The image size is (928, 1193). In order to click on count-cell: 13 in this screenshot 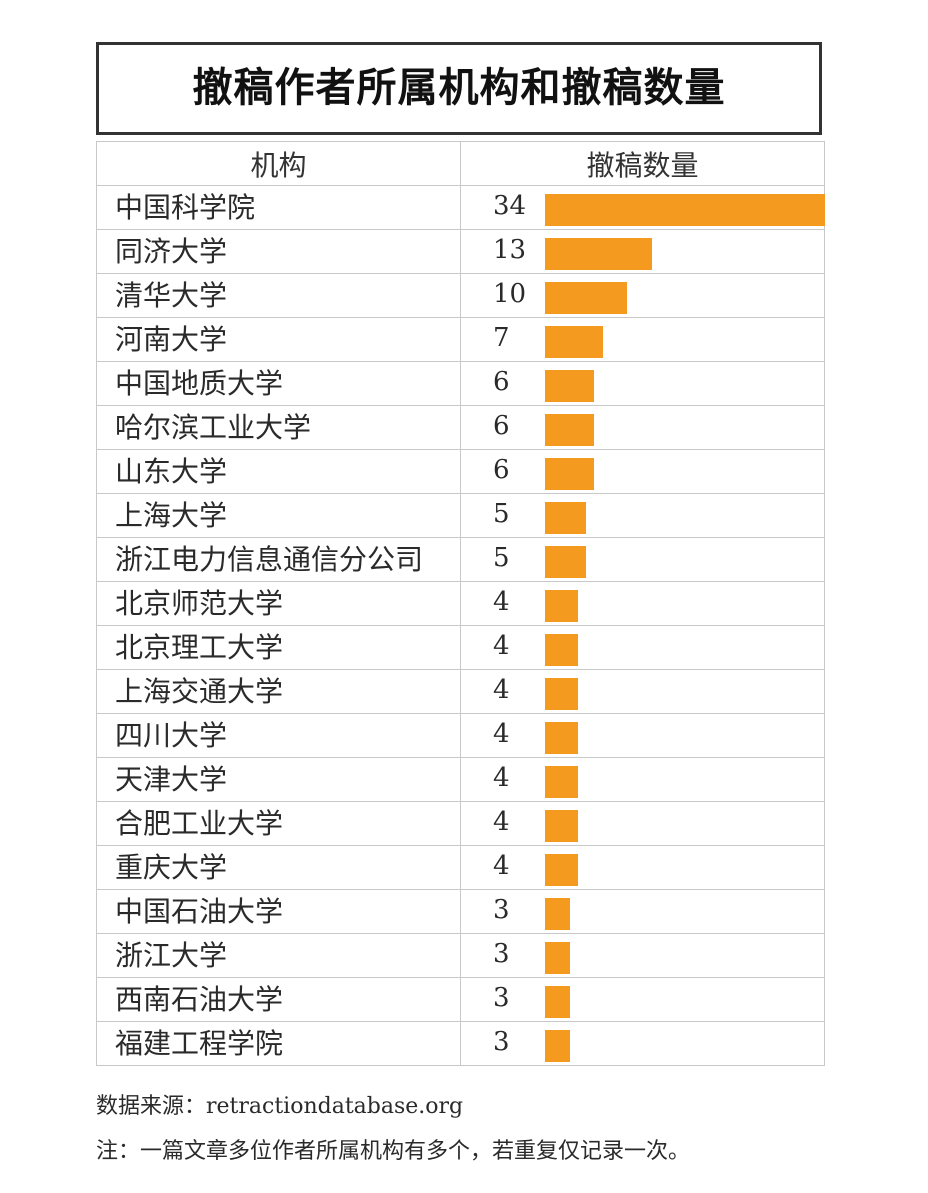, I will do `click(642, 251)`.